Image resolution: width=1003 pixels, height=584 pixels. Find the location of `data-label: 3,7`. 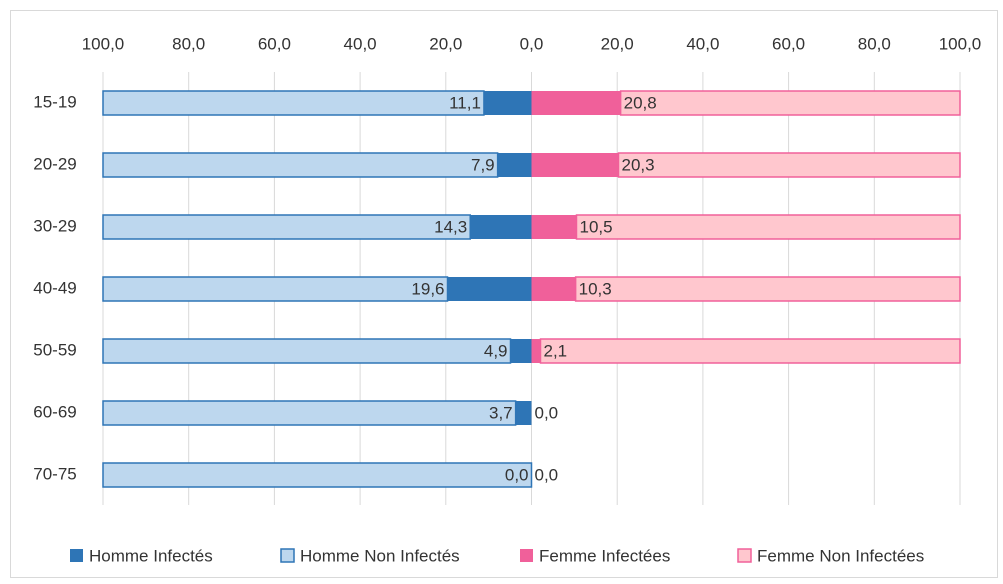

data-label: 3,7 is located at coordinates (501, 412).